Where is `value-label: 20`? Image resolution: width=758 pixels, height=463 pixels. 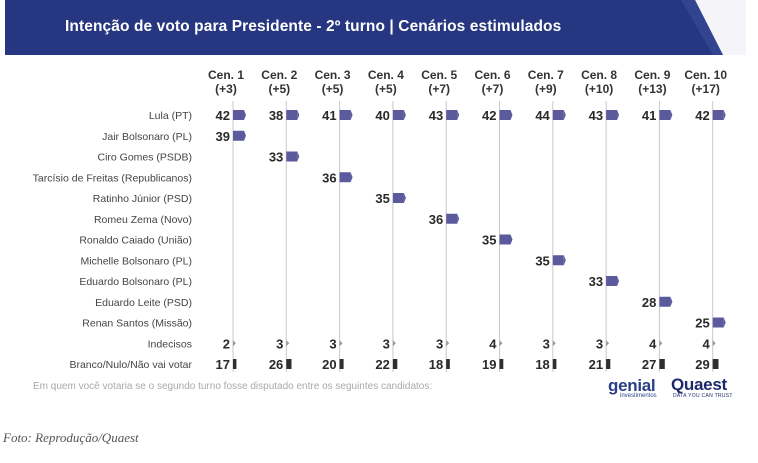 value-label: 20 is located at coordinates (329, 364).